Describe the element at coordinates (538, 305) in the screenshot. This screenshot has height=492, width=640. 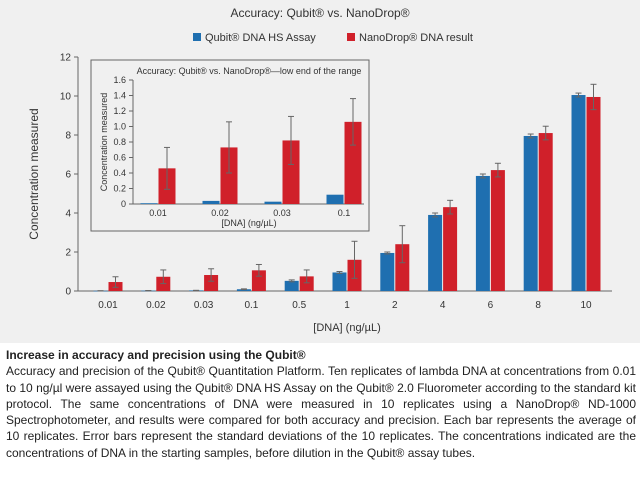
I see `main-category-label: 8` at that location.